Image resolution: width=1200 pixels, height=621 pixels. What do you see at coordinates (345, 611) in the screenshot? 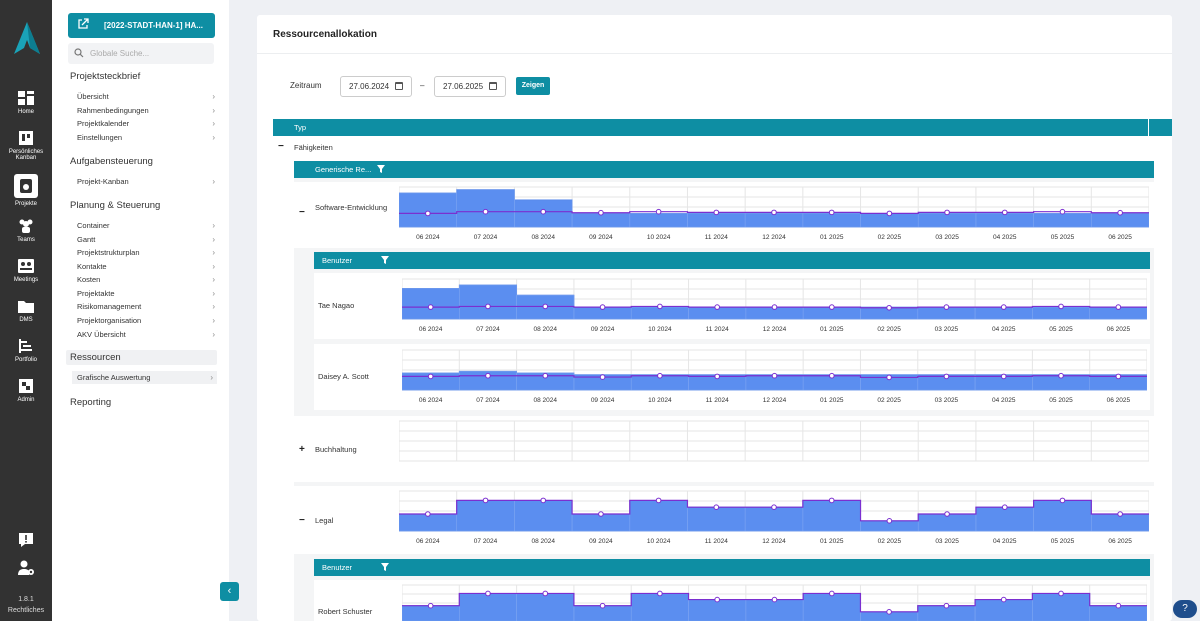
I see `row-label-robert: Robert Schuster` at bounding box center [345, 611].